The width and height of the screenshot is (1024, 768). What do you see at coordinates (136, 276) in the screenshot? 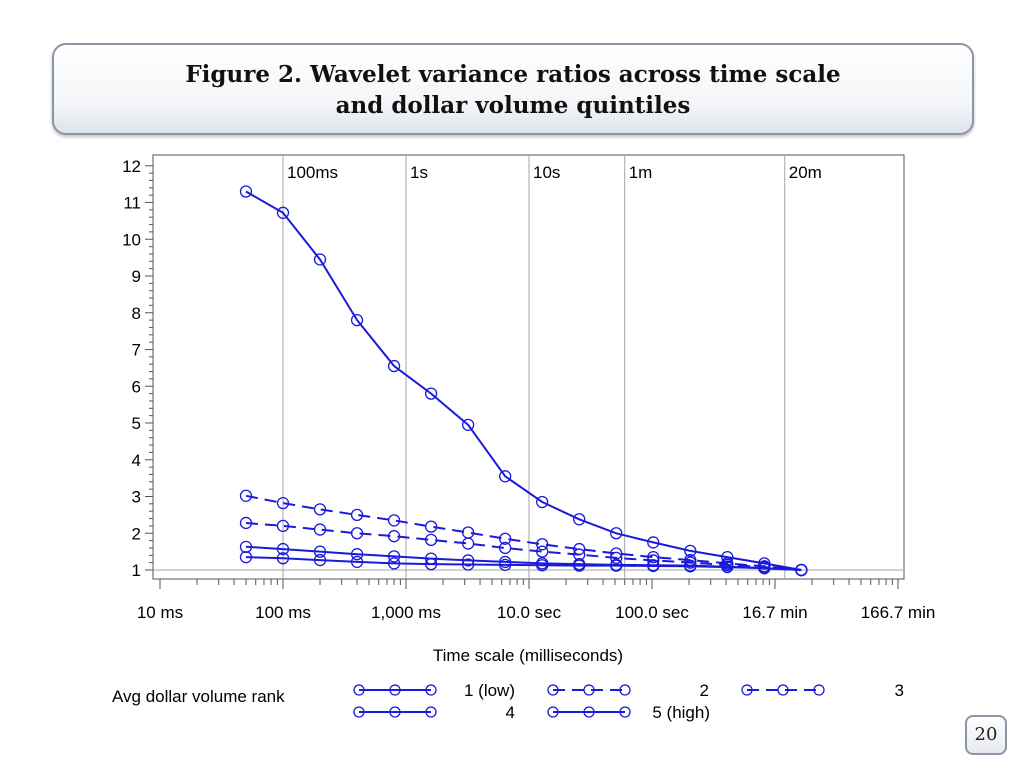
I see `y-tick-label: 9` at bounding box center [136, 276].